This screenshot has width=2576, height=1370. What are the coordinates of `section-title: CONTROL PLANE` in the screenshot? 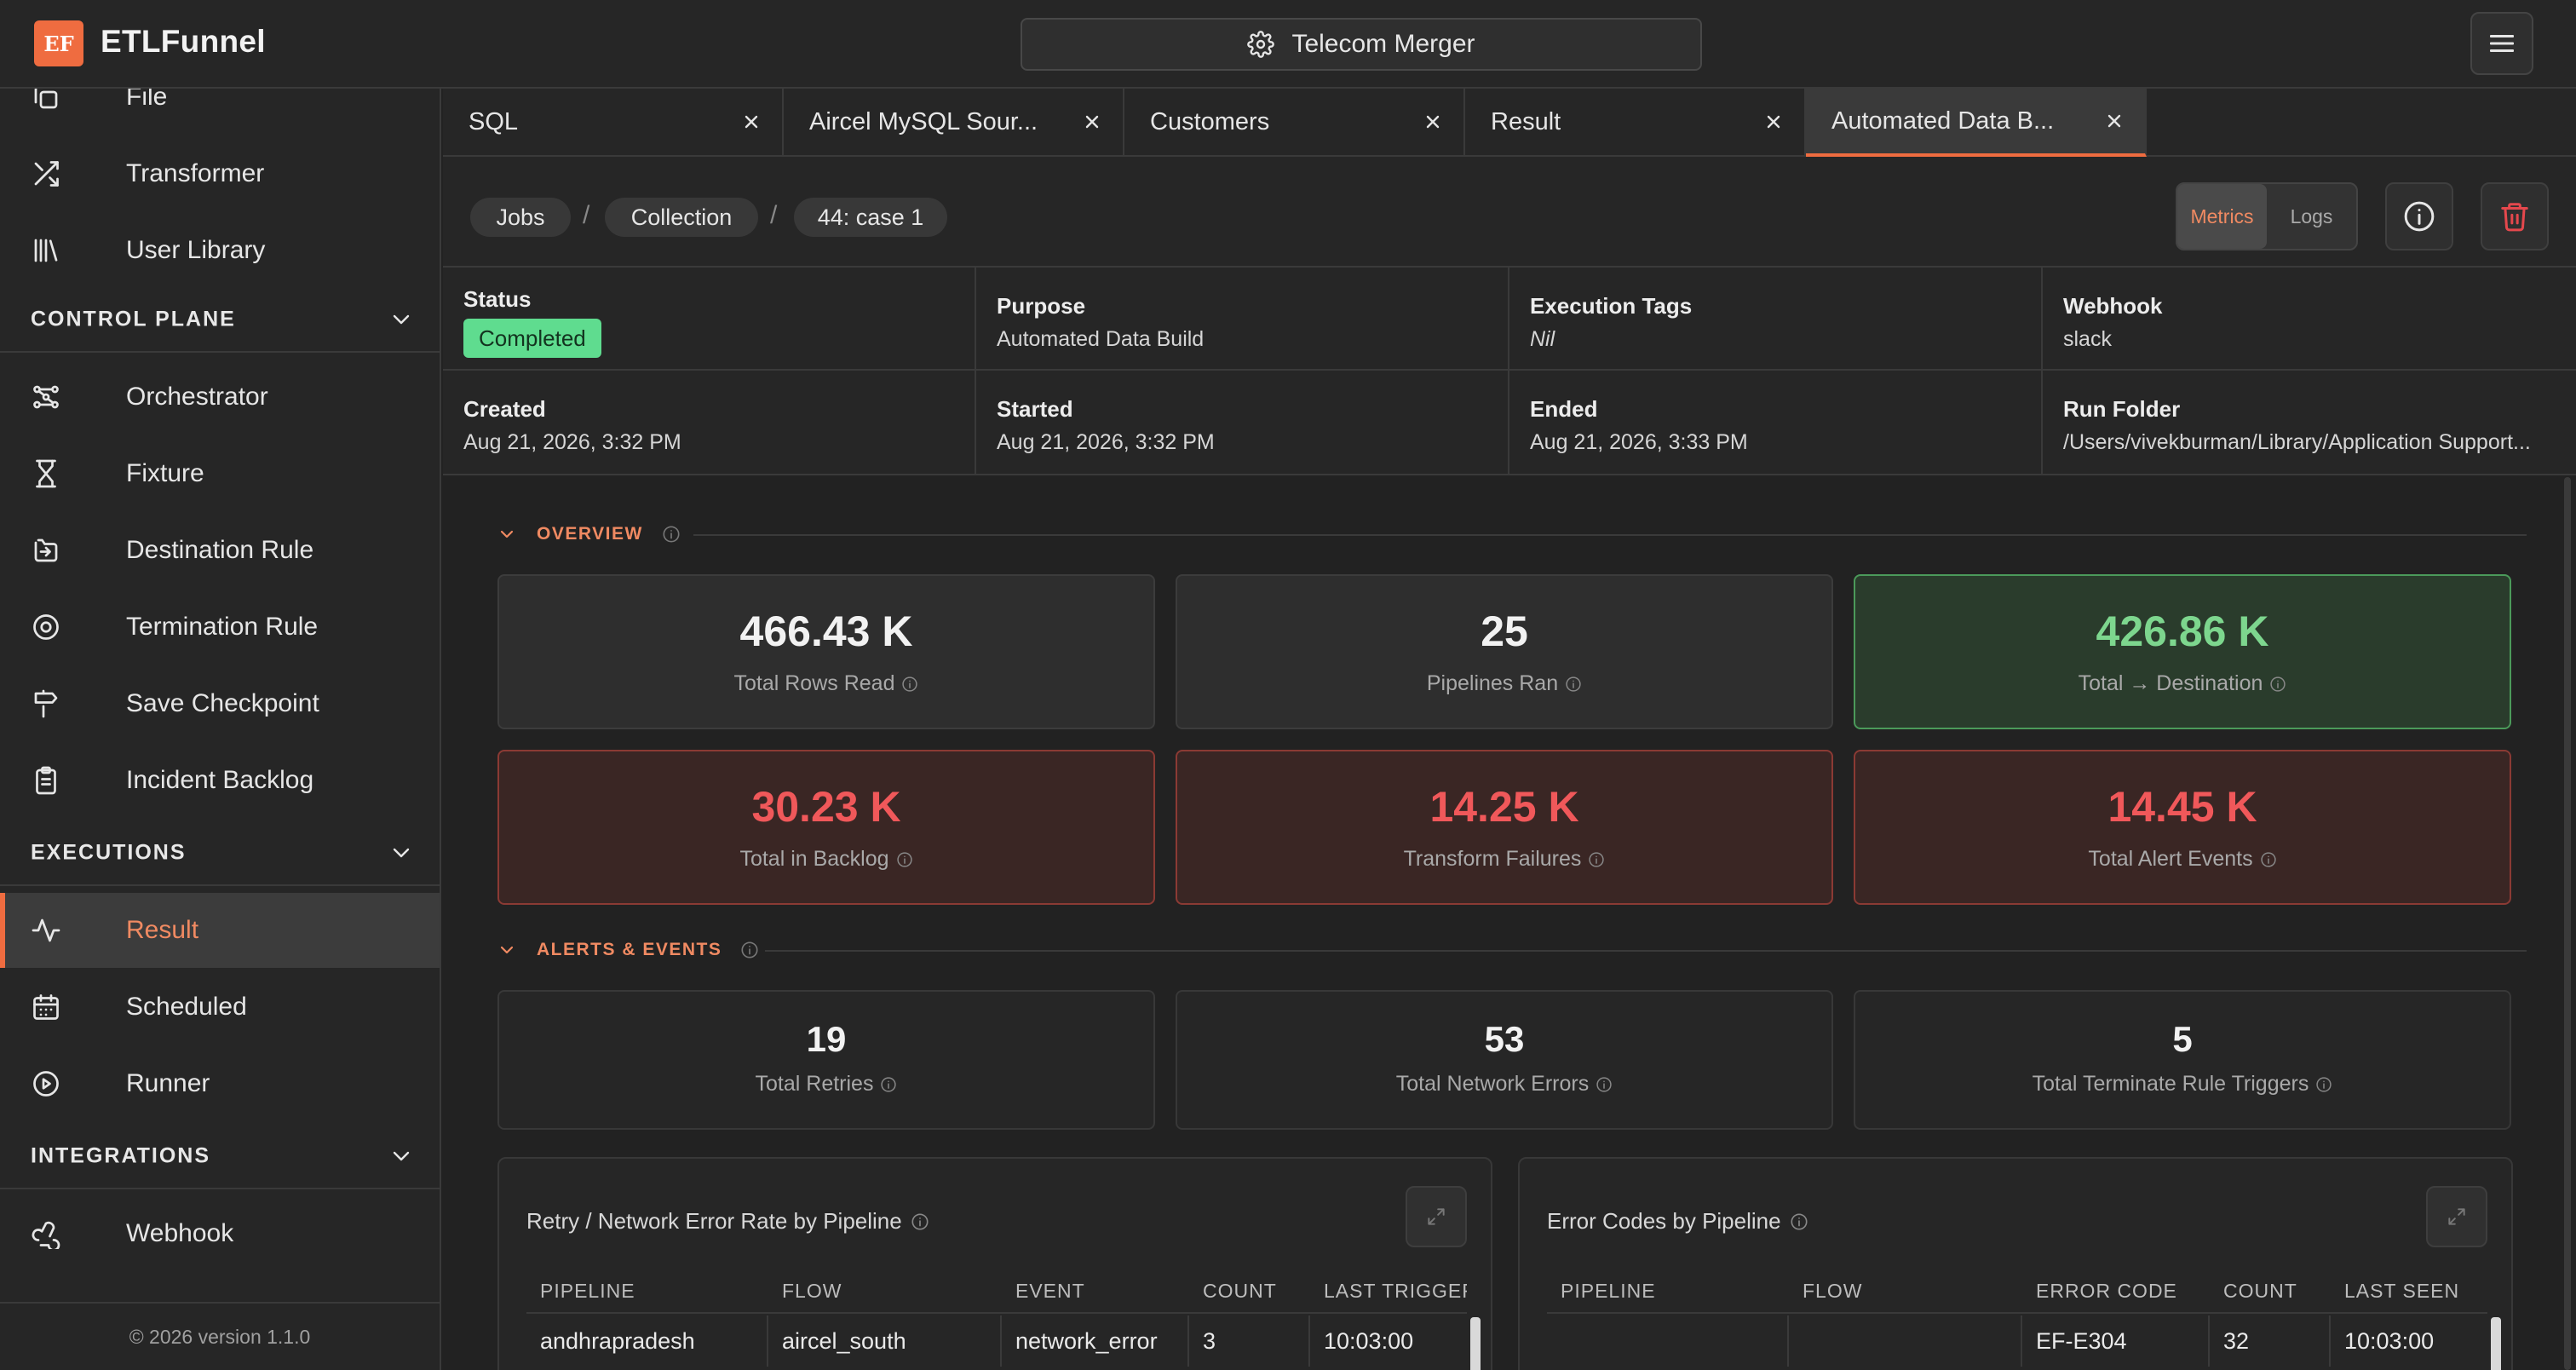 It's located at (134, 319).